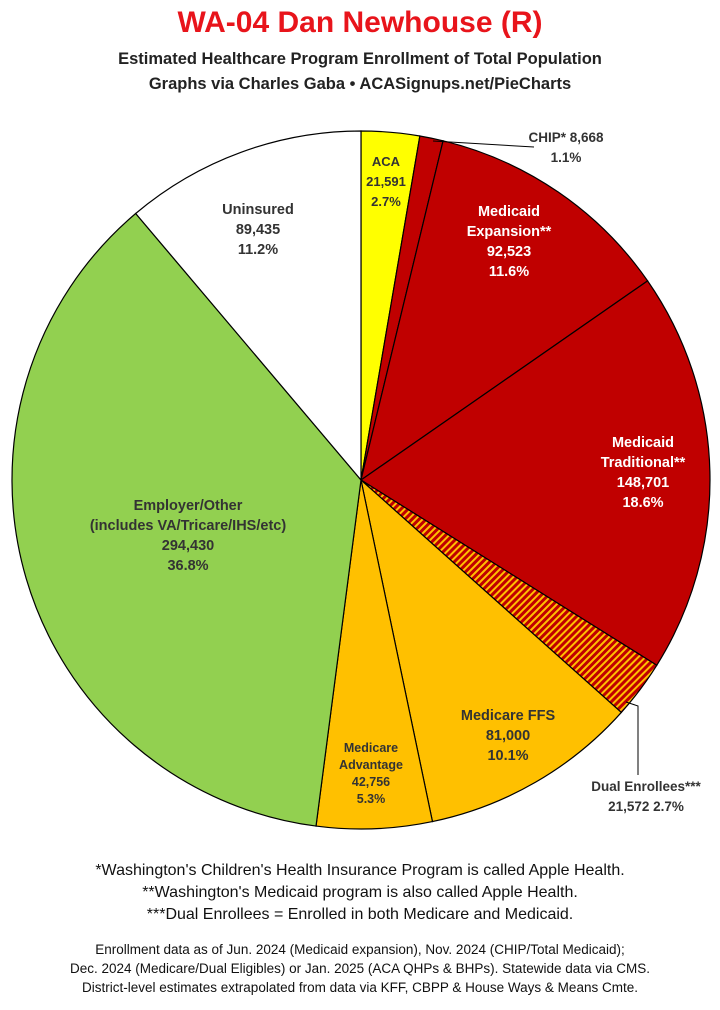 This screenshot has height=1010, width=720. What do you see at coordinates (509, 232) in the screenshot?
I see `slice-label-line: Expansion**` at bounding box center [509, 232].